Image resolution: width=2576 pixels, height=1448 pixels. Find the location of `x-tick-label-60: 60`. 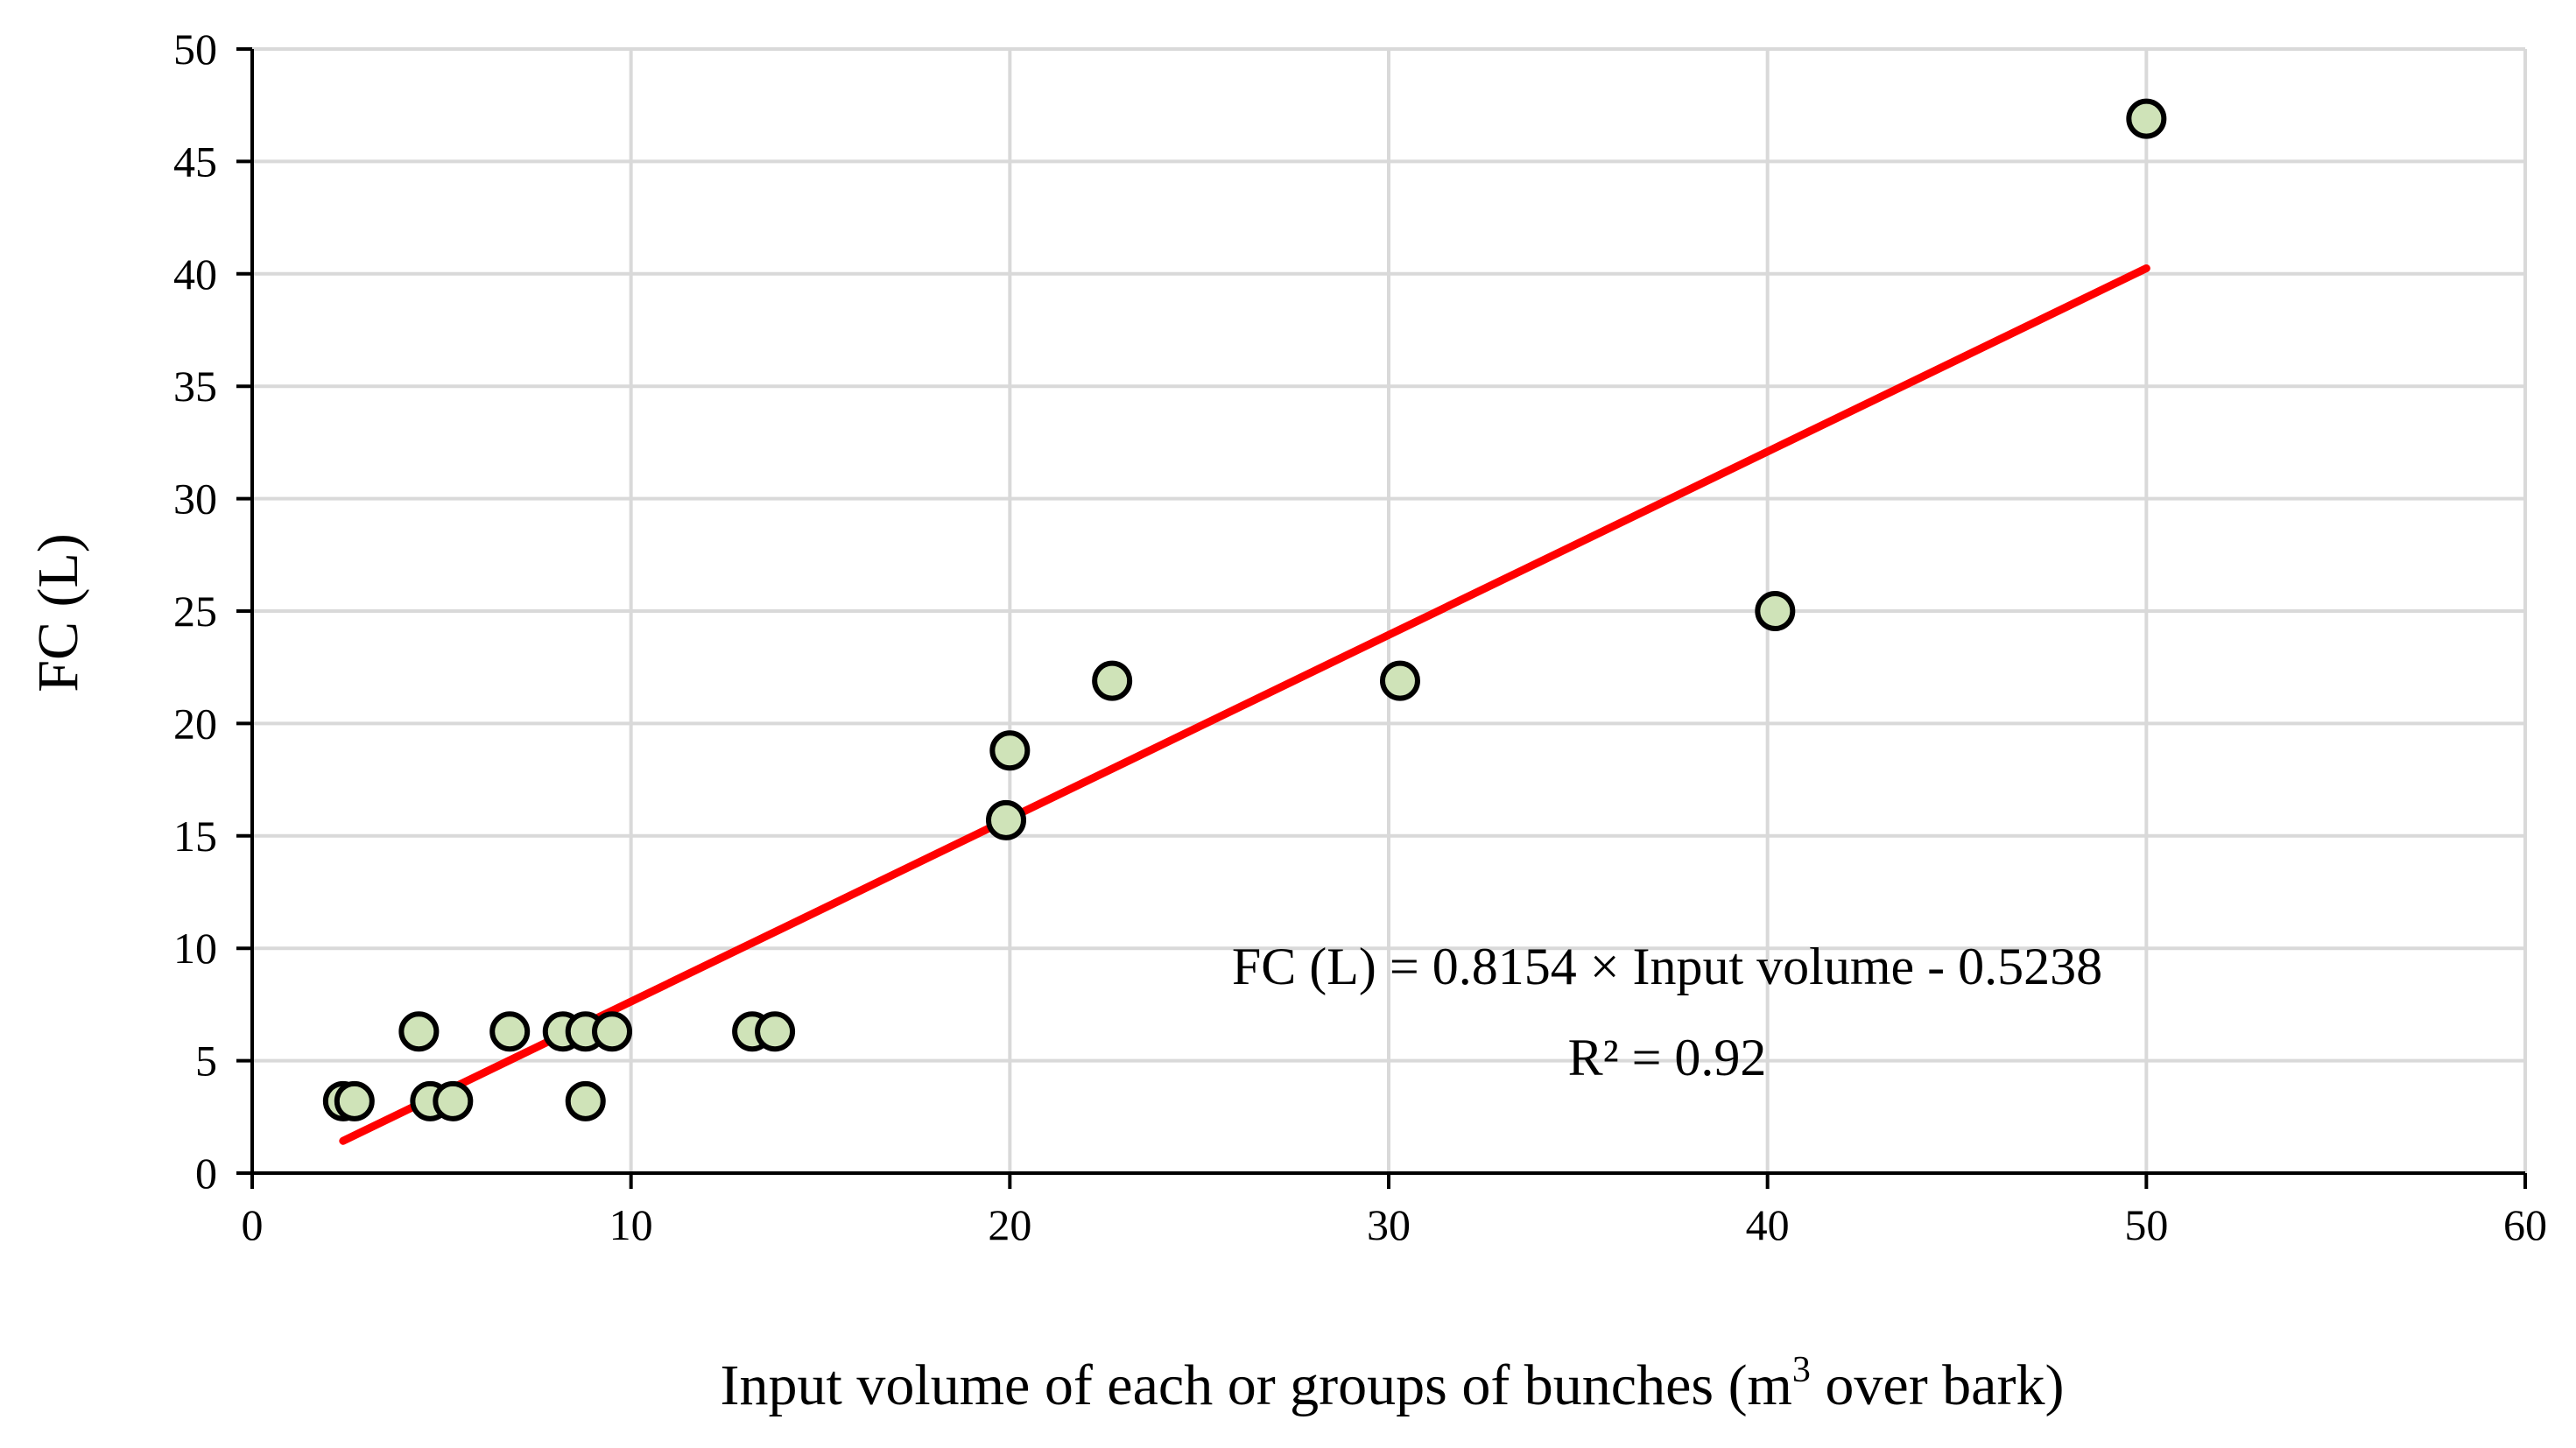

x-tick-label-60: 60 is located at coordinates (2525, 1224).